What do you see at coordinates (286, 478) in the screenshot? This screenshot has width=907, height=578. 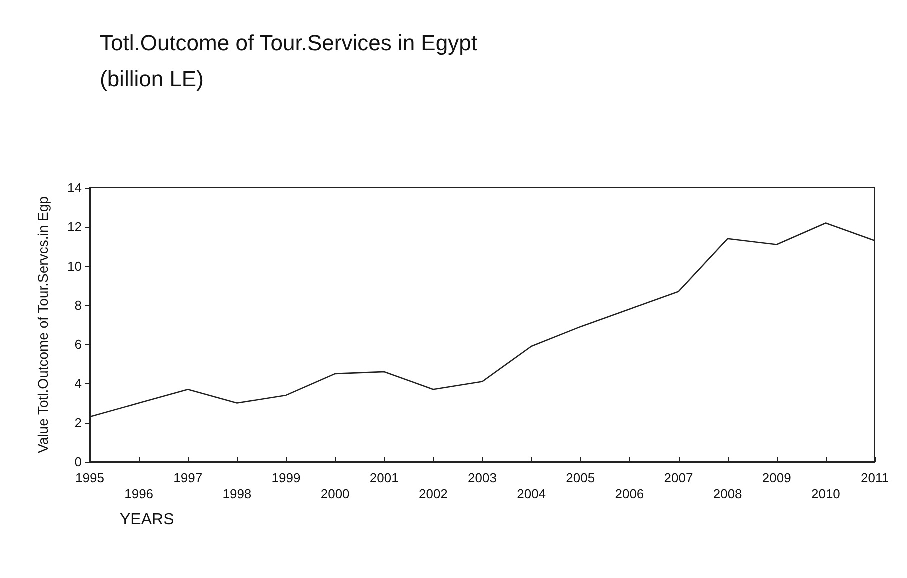 I see `x-tick-label: 1999` at bounding box center [286, 478].